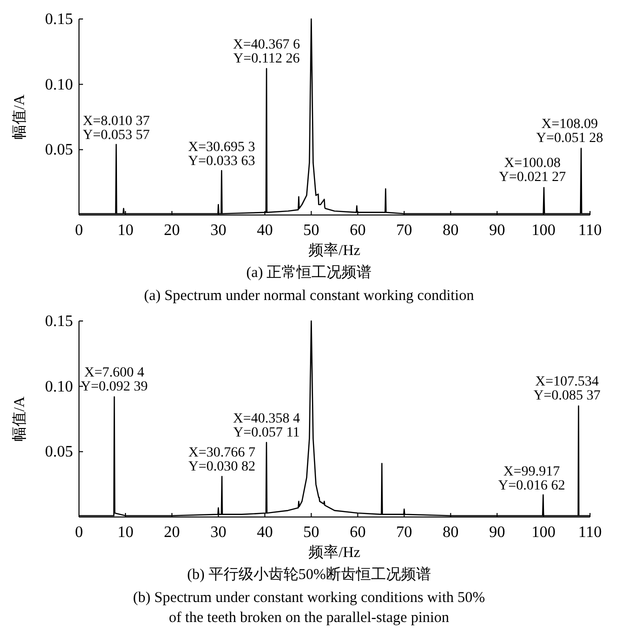 The height and width of the screenshot is (632, 619). I want to click on annotation: X=40.358 4 Y=0.057 11, so click(266, 425).